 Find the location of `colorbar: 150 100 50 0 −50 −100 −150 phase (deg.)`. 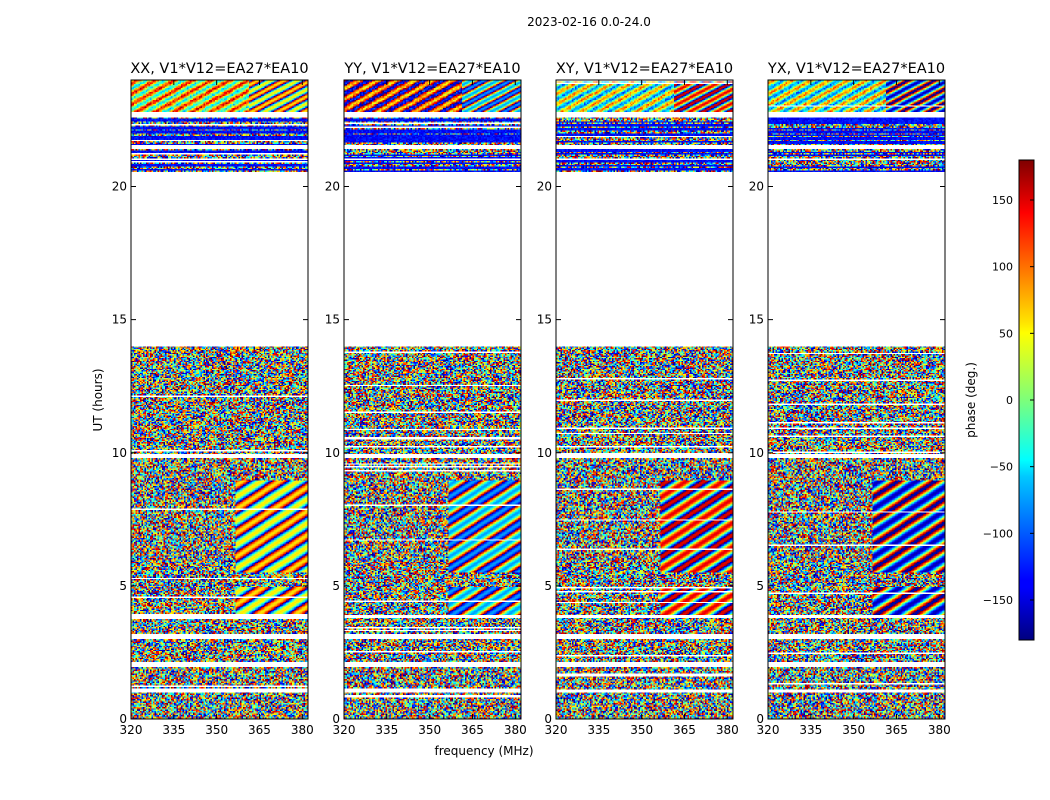

colorbar: 150 100 50 0 −50 −100 −150 phase (deg.) is located at coordinates (999, 400).